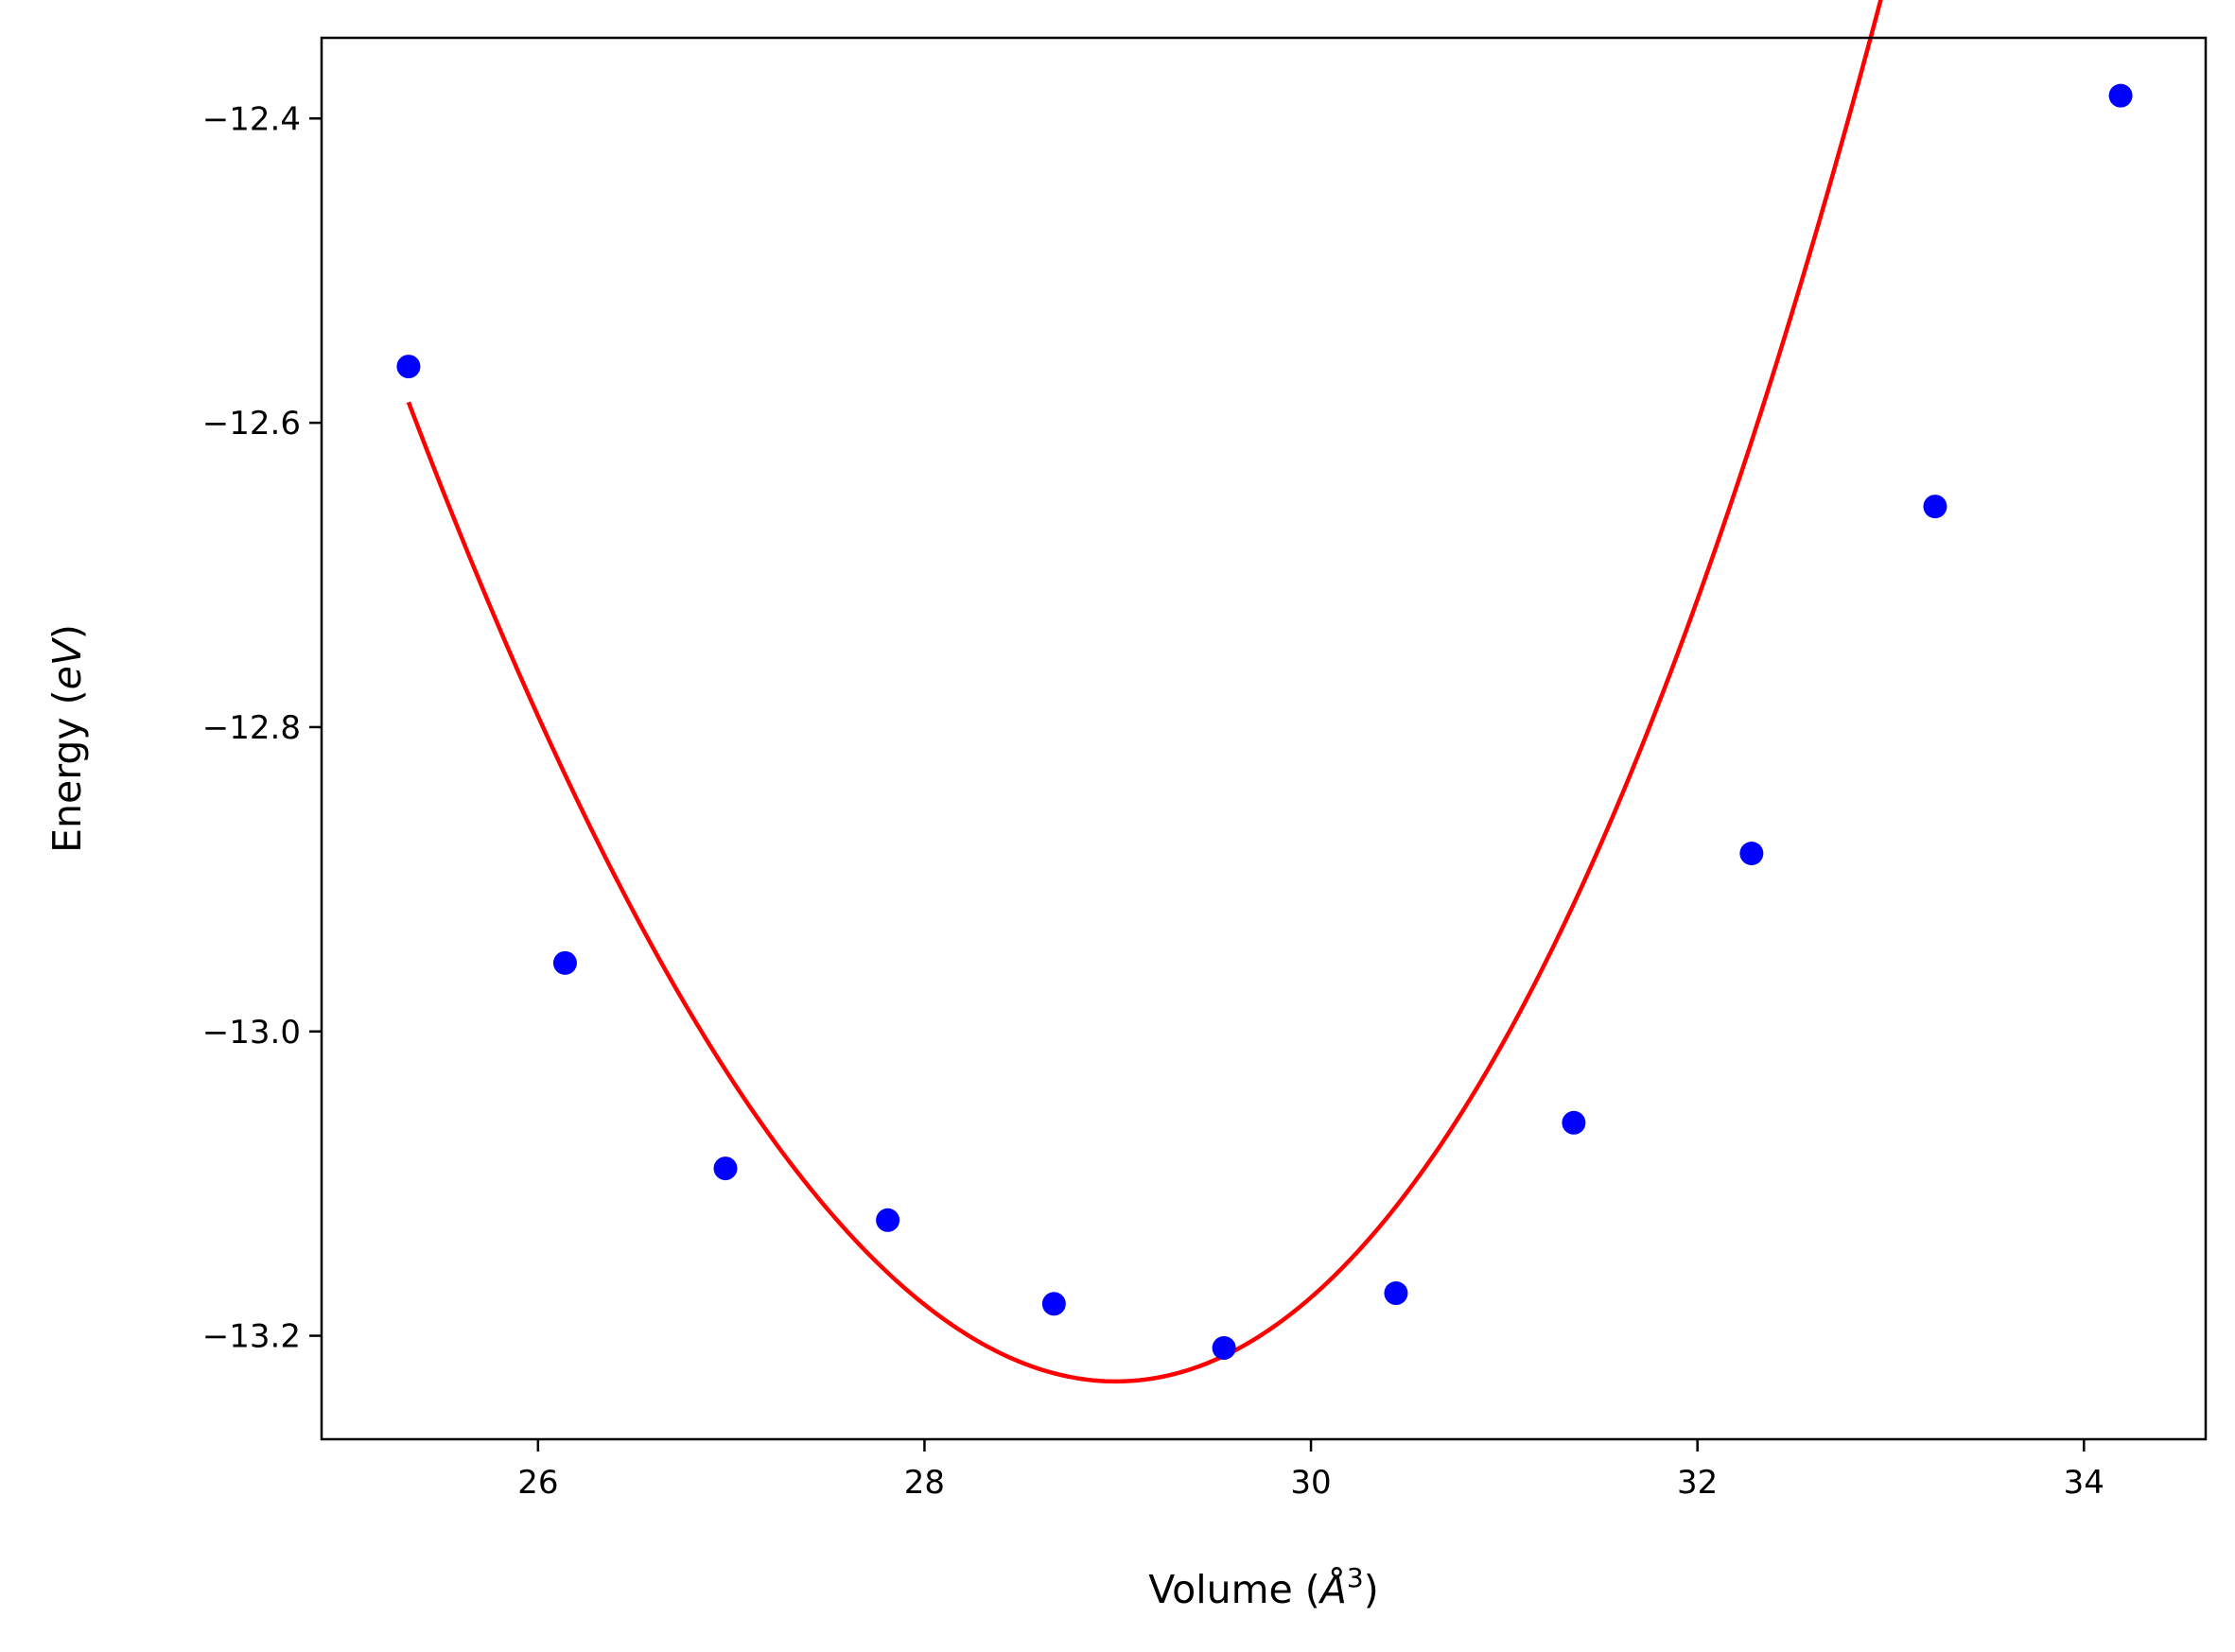 This screenshot has width=2235, height=1652. Describe the element at coordinates (1697, 1483) in the screenshot. I see `x-tick-label: 32` at that location.